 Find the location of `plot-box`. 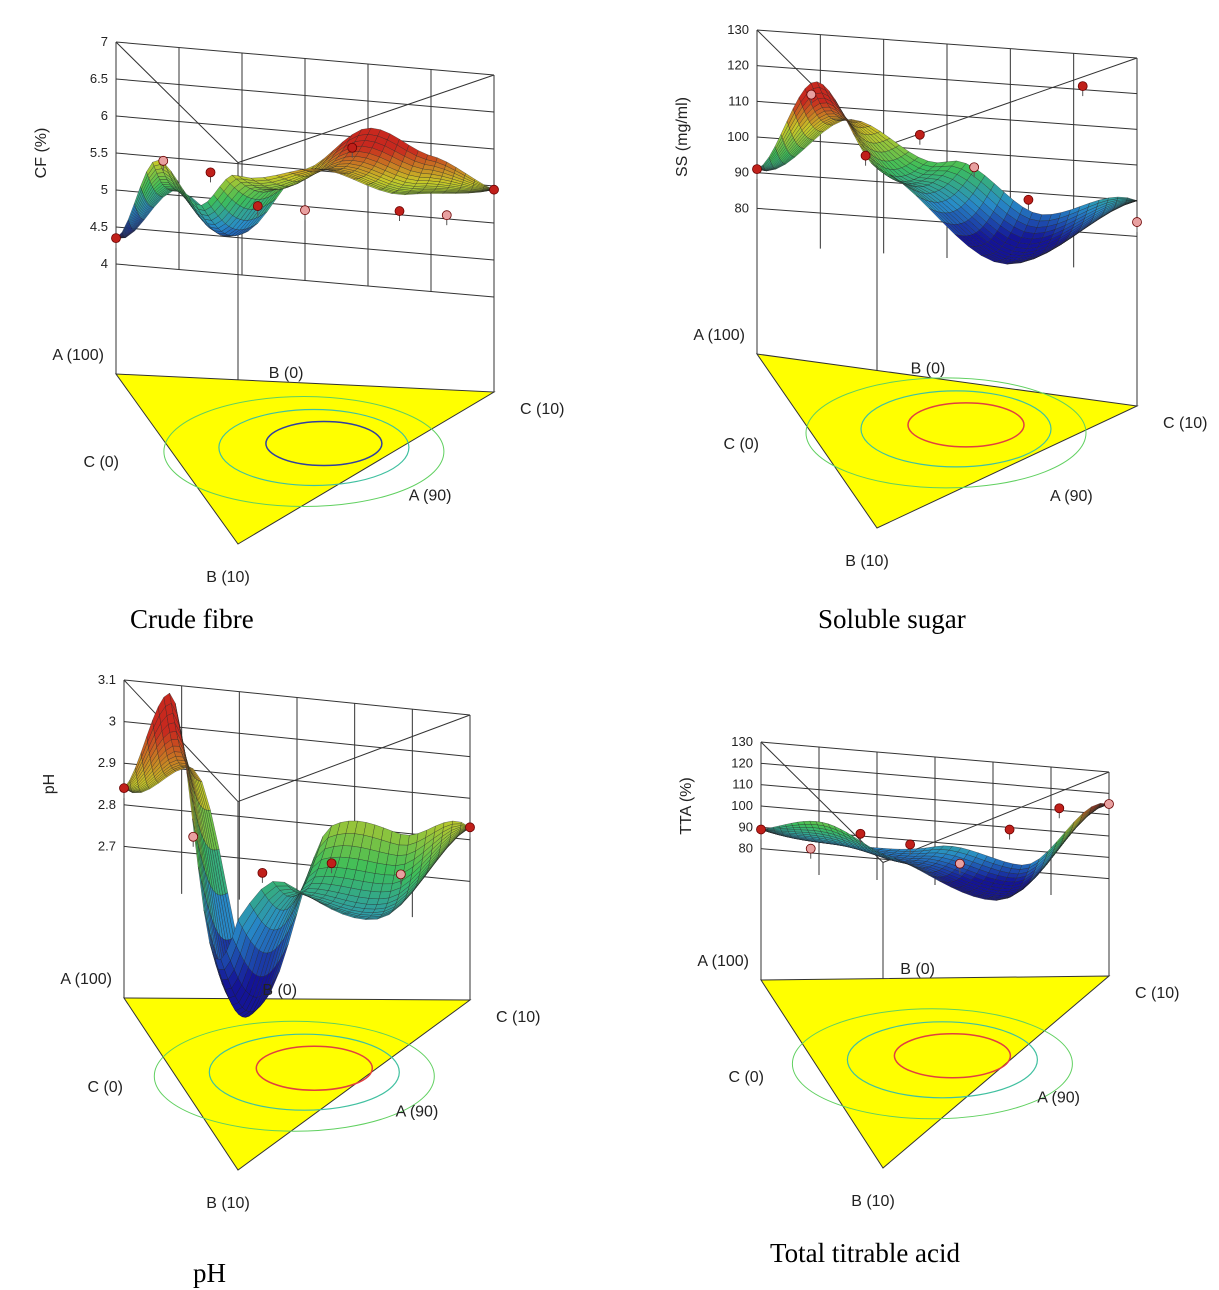

plot-box is located at coordinates (305, 292).